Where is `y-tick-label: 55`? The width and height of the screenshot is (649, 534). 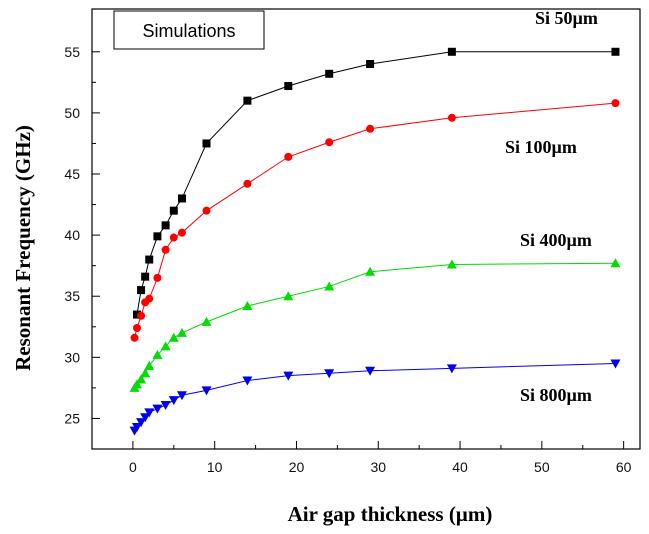 y-tick-label: 55 is located at coordinates (72, 52).